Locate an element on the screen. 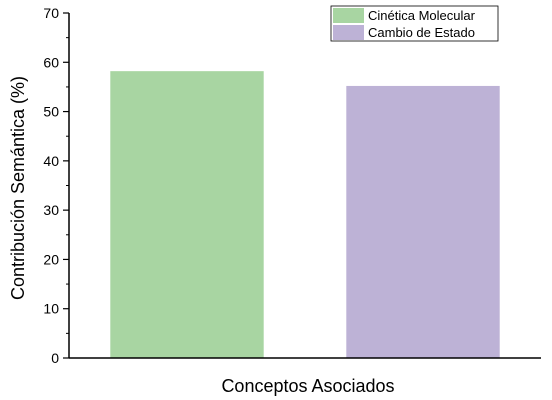 The height and width of the screenshot is (400, 552). x-axis-label: Conceptos Asociados is located at coordinates (307, 386).